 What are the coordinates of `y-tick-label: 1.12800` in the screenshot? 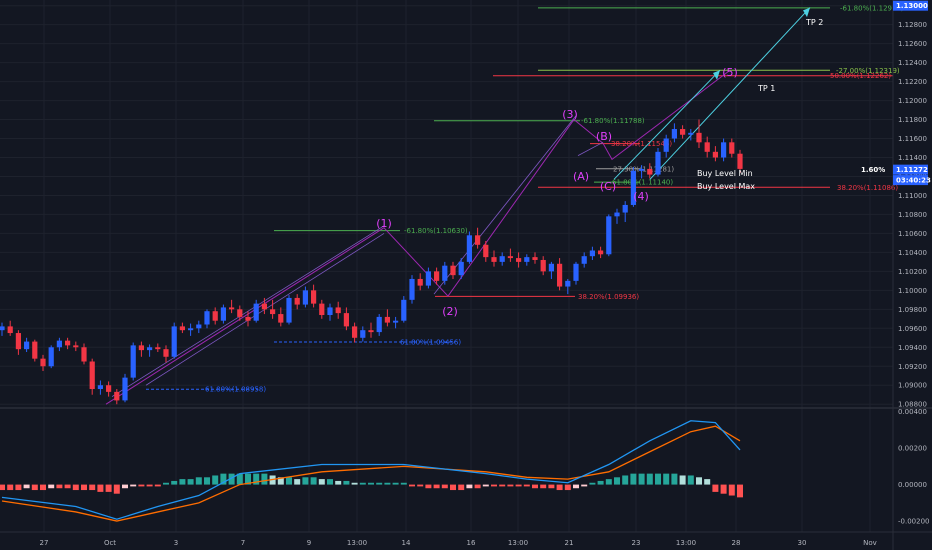 It's located at (912, 25).